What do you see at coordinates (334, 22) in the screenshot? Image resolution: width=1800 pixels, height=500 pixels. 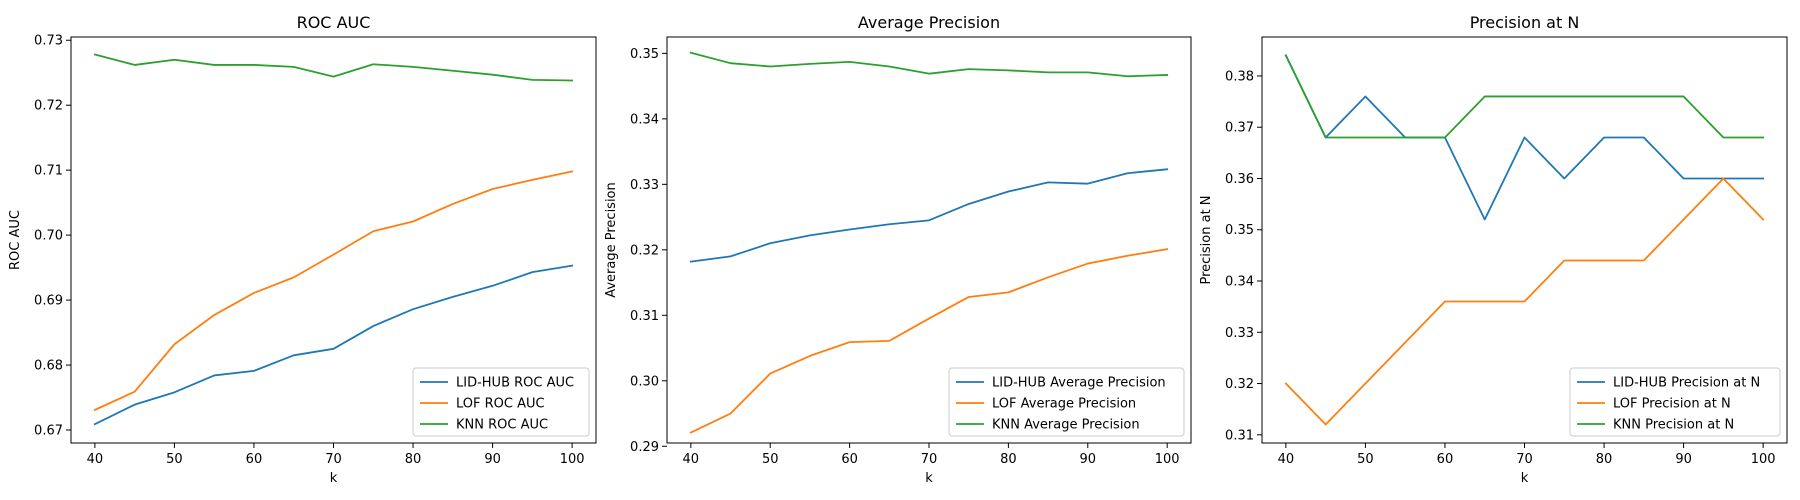 I see `chart-title: ROC AUC` at bounding box center [334, 22].